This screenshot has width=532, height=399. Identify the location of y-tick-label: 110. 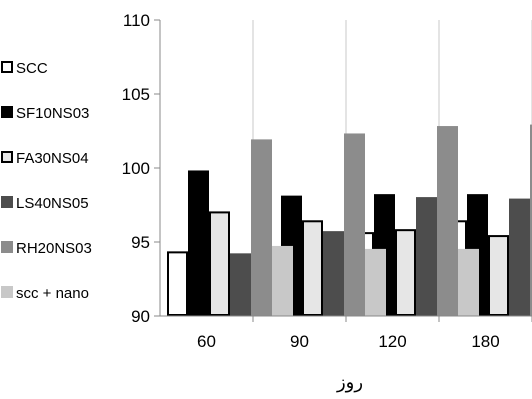
(136, 20).